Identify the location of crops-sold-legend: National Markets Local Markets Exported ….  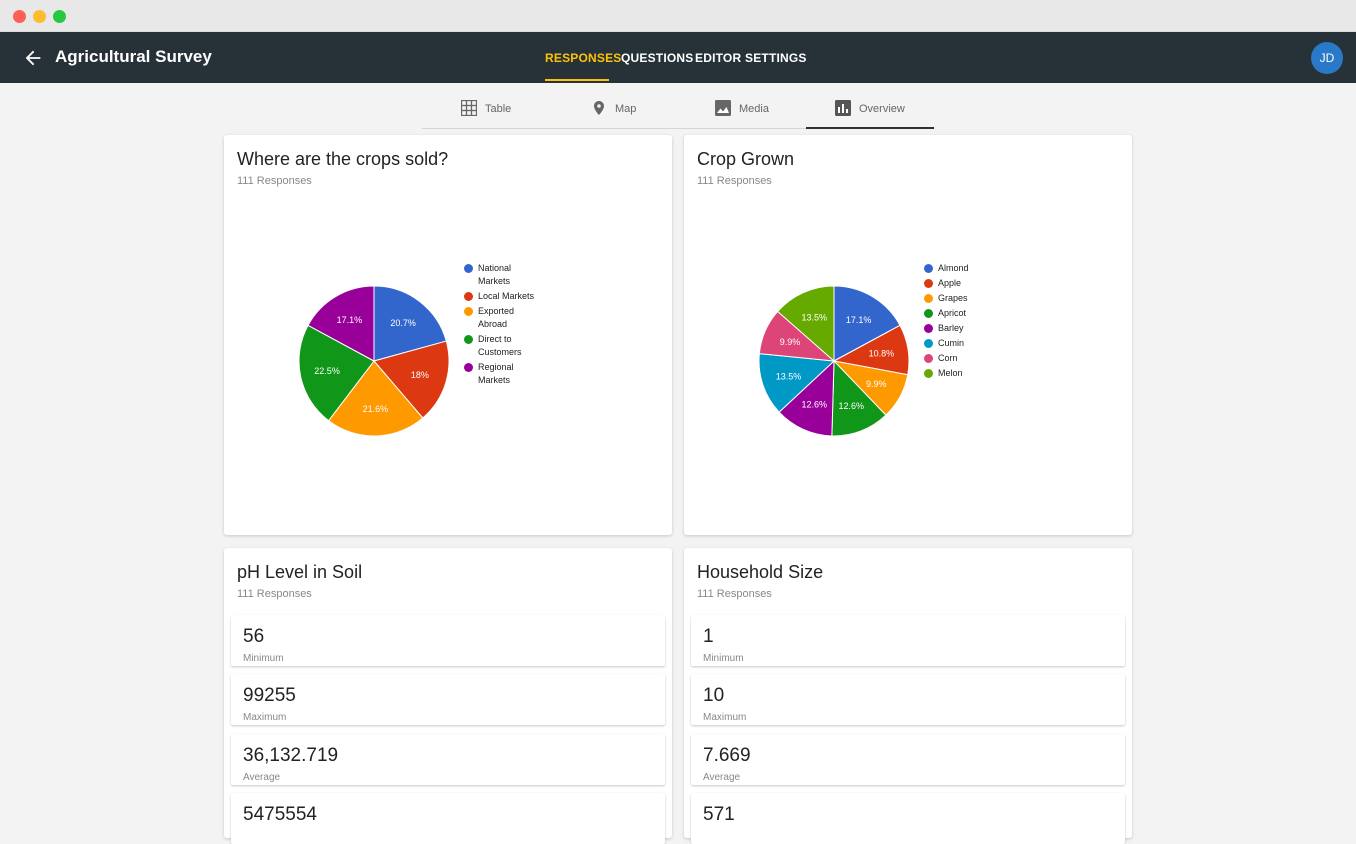
(504, 325).